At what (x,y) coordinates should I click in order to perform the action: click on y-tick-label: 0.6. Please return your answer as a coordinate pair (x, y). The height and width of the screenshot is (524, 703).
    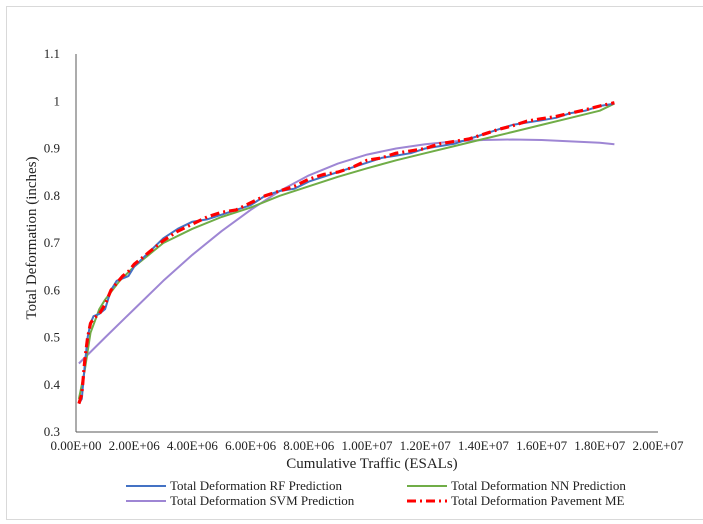
    Looking at the image, I should click on (52, 289).